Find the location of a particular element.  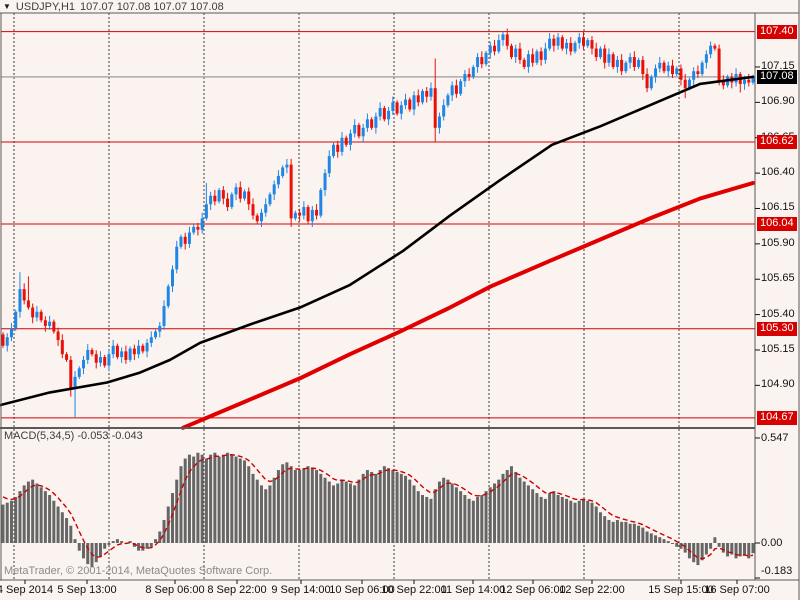

time-axis-label: 15 Sep 15:00 is located at coordinates (681, 590).